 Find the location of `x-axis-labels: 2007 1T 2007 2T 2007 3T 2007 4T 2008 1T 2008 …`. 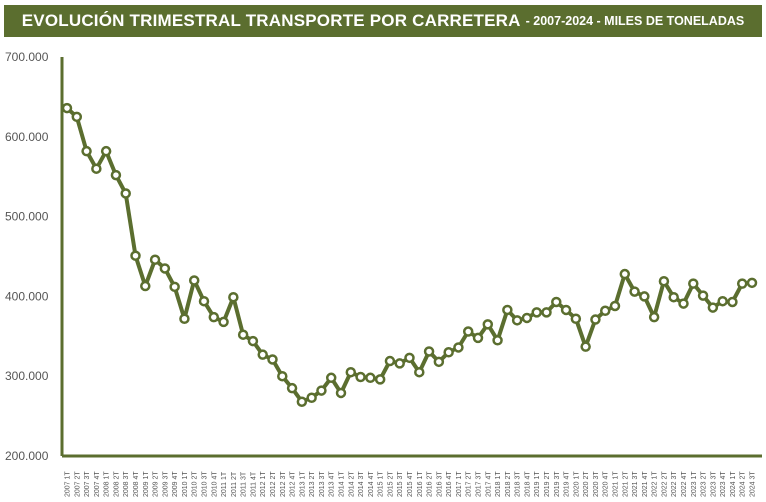

x-axis-labels: 2007 1T 2007 2T 2007 3T 2007 4T 2008 1T 2008 … is located at coordinates (411, 484).